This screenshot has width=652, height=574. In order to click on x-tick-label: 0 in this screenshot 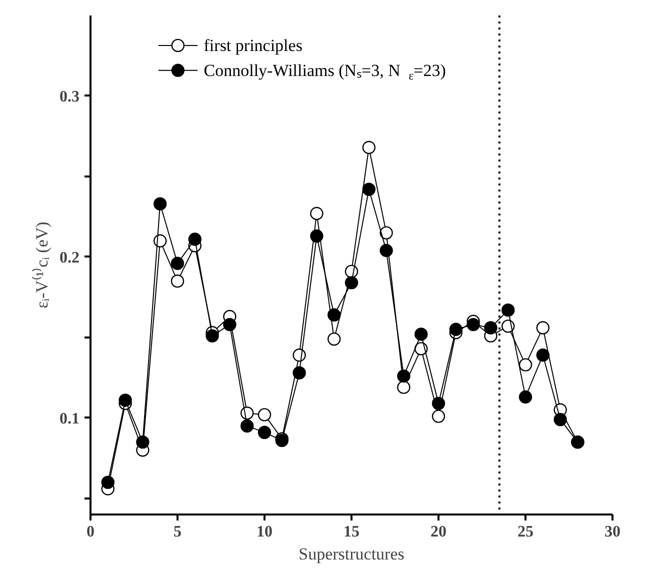, I will do `click(90, 532)`.